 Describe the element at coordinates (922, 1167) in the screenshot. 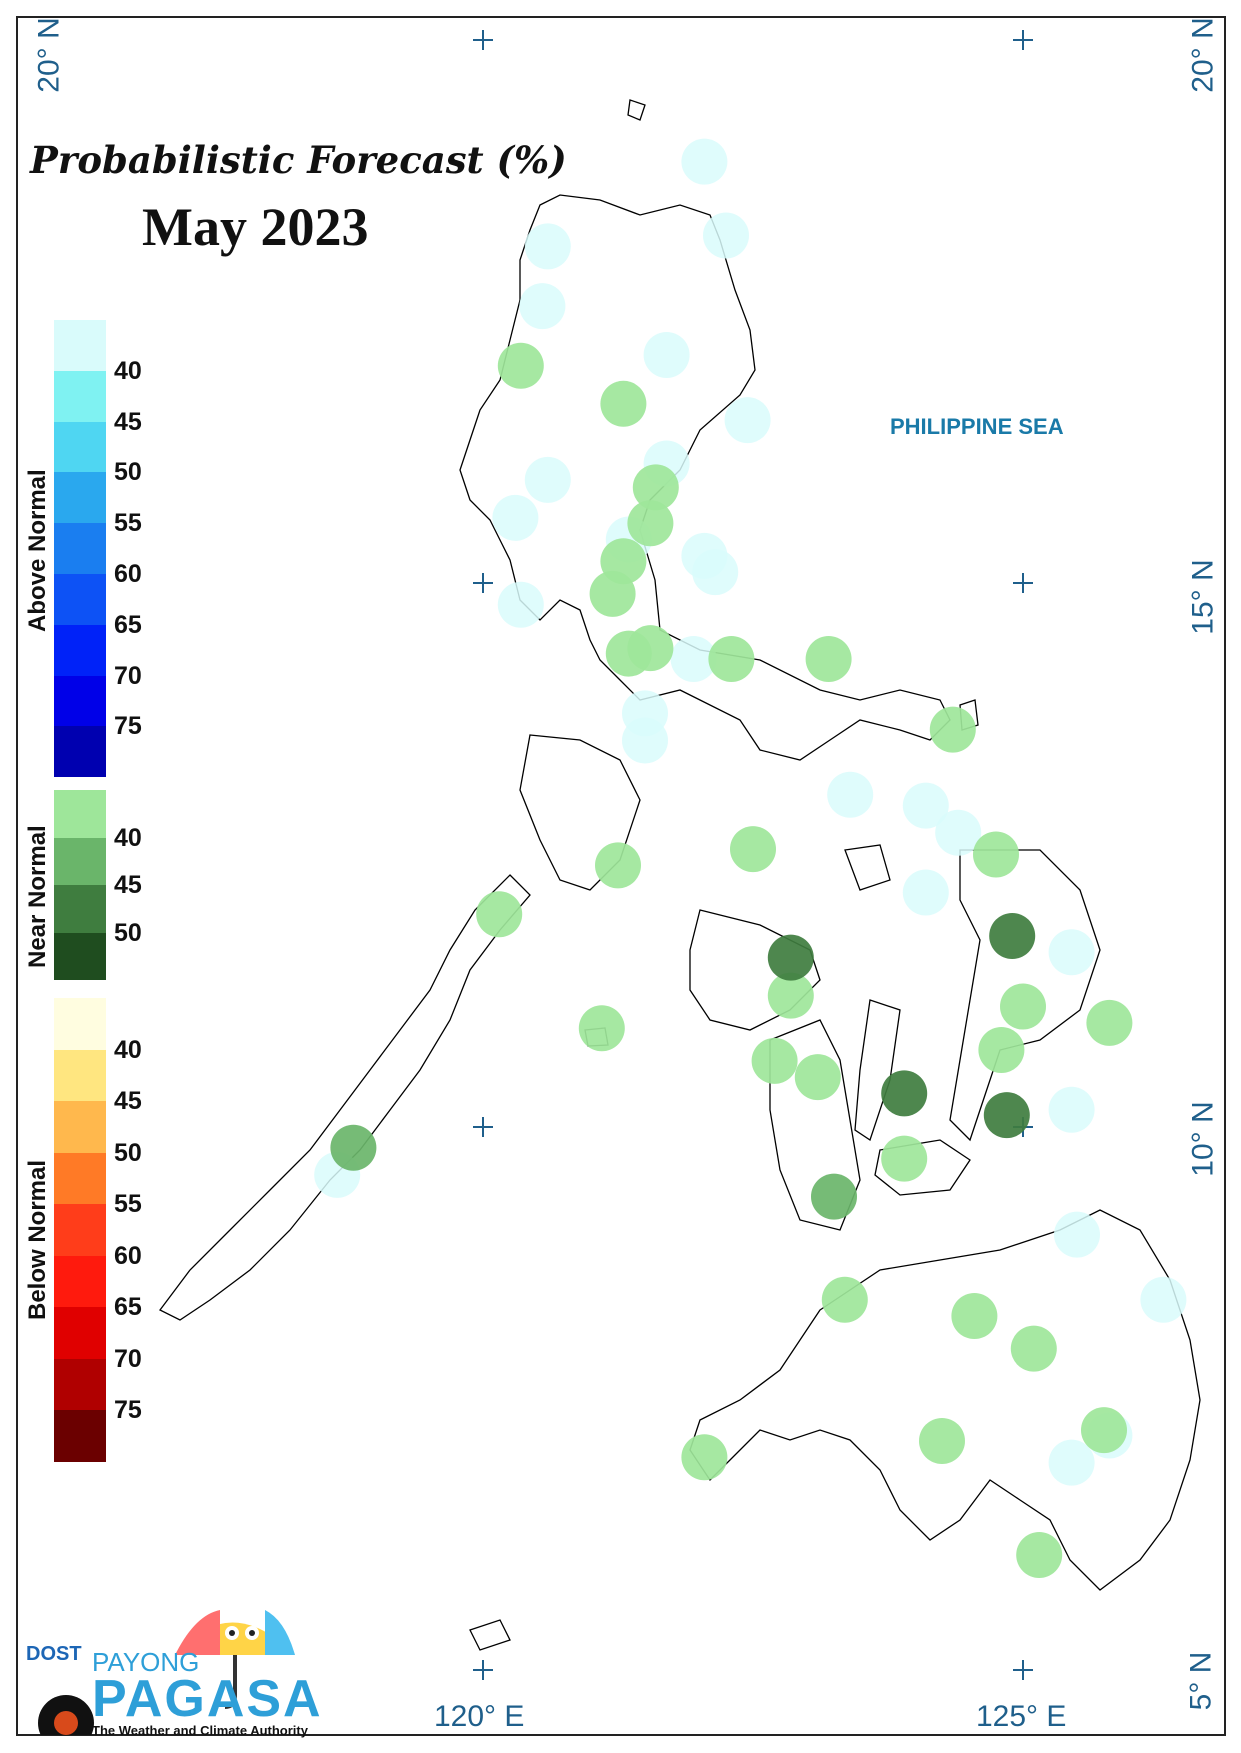

I see `bohol-coast` at that location.